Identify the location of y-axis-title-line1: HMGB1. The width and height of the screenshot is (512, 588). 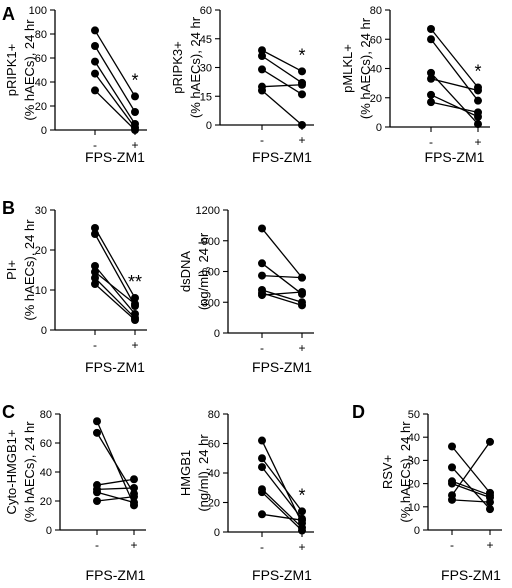
(185, 473).